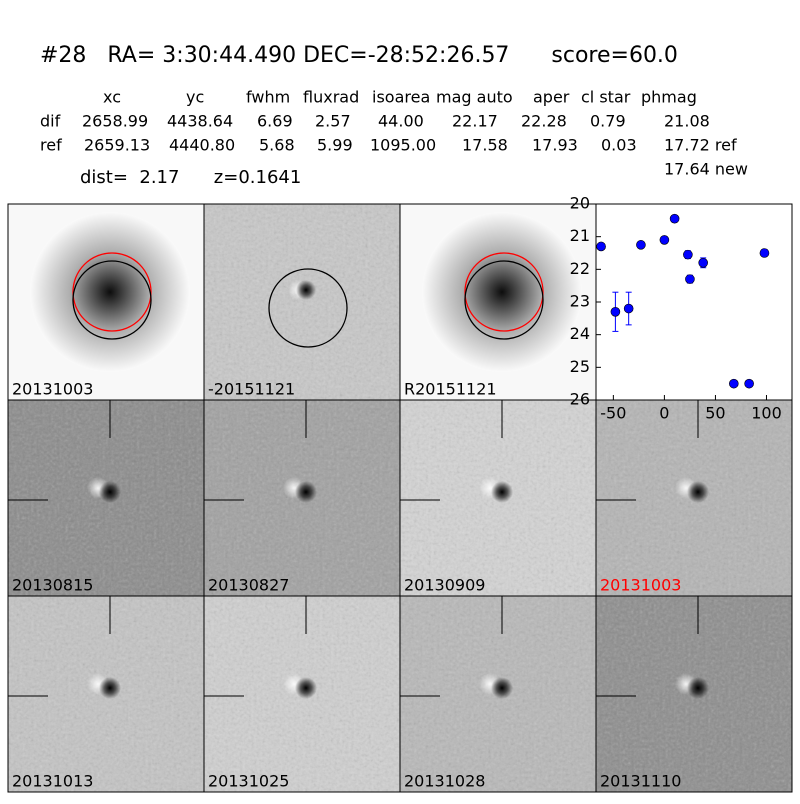  I want to click on row-label: dif, so click(50, 121).